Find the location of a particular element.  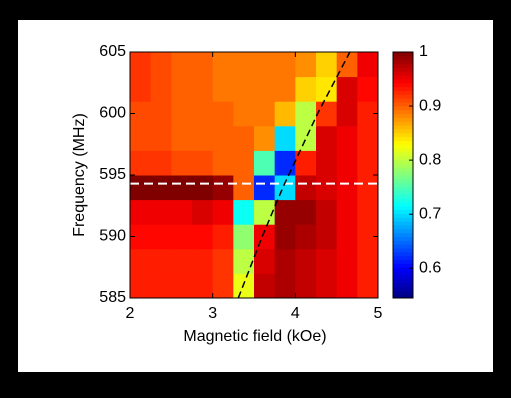

y-tick-label: 590 is located at coordinates (112, 236).